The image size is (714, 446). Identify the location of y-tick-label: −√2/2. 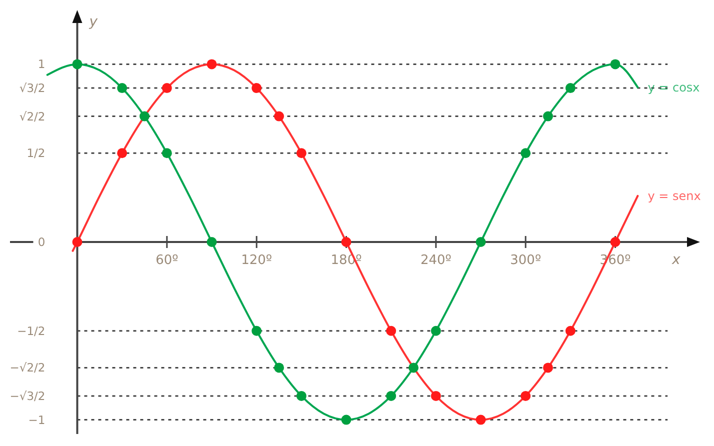
(28, 367).